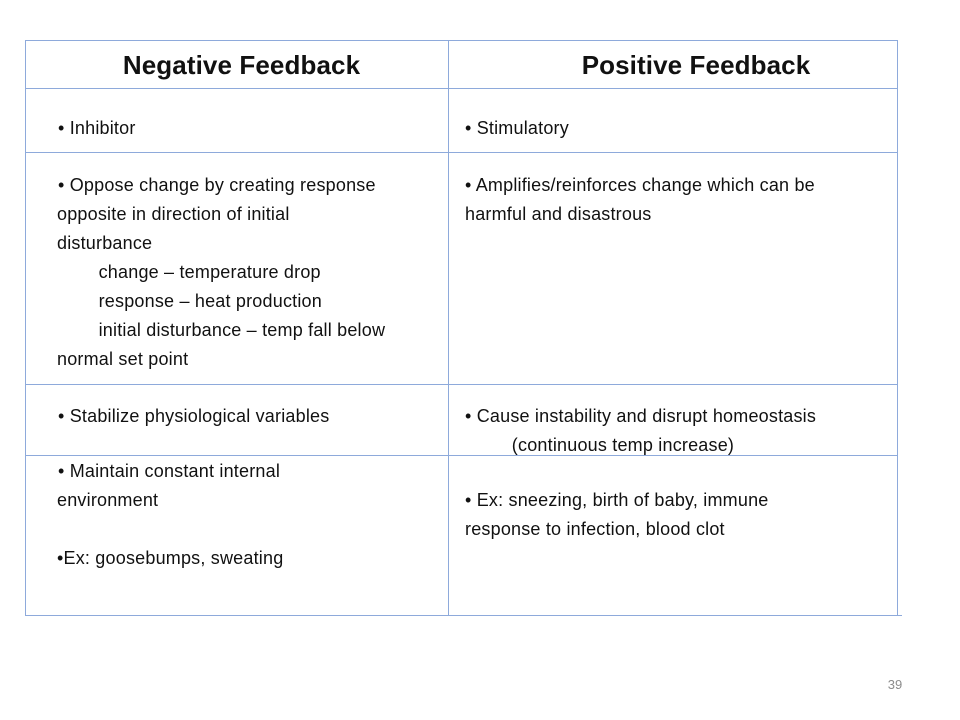 The width and height of the screenshot is (960, 720). Describe the element at coordinates (97, 128) in the screenshot. I see `cell-text-line: • Inhibitor` at that location.